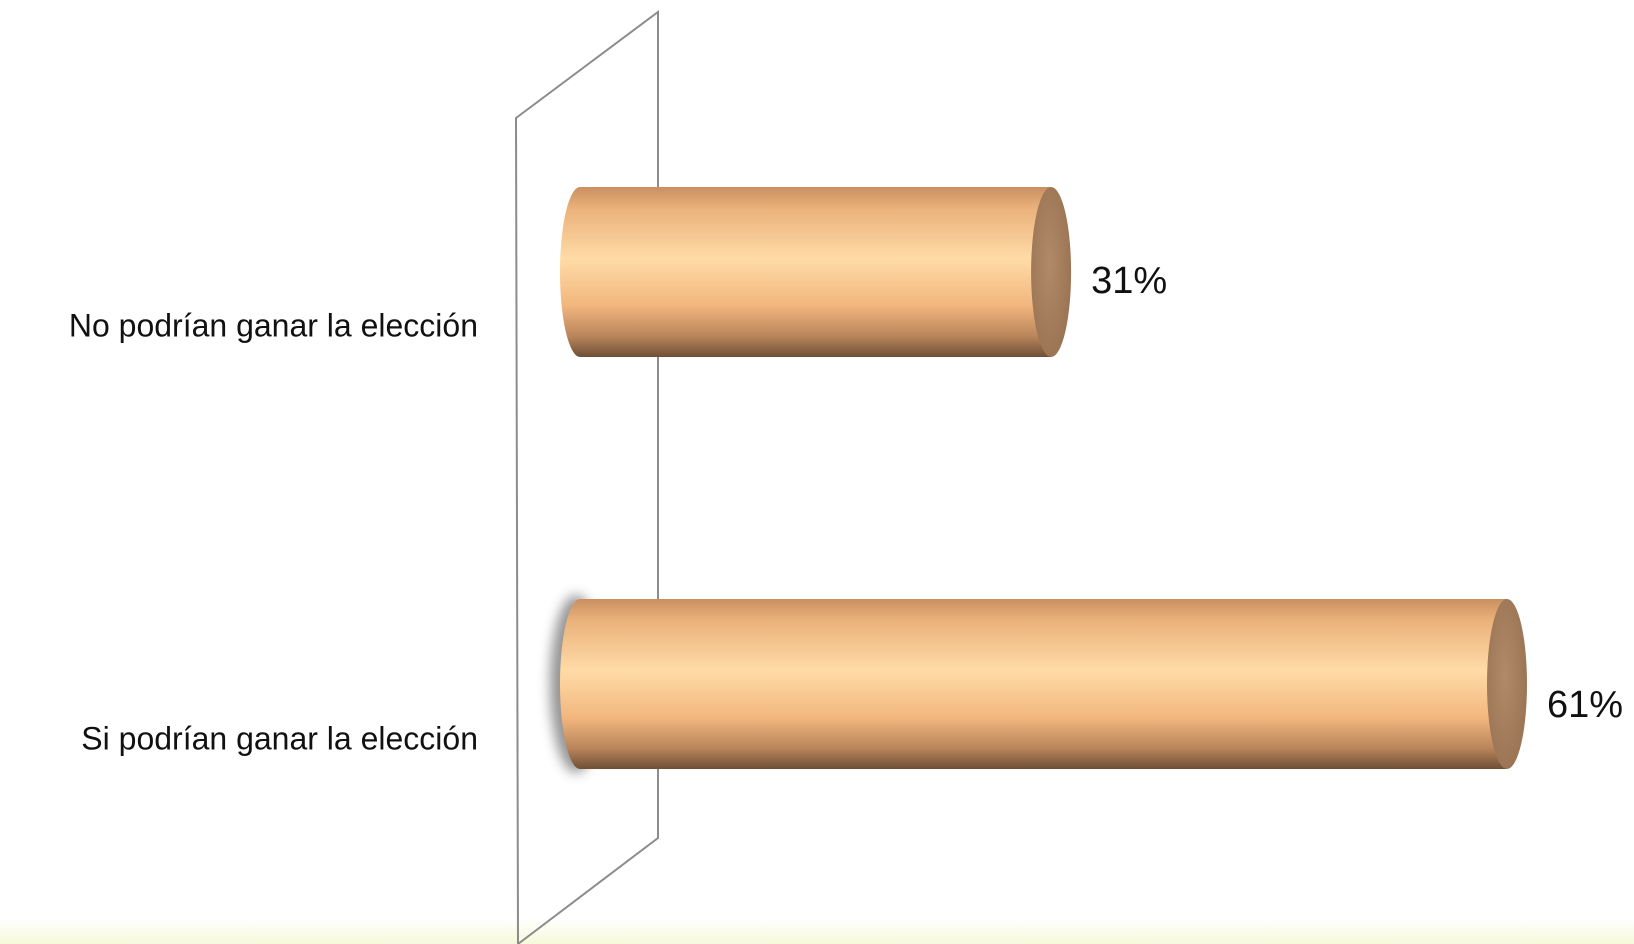 This screenshot has width=1634, height=944. Describe the element at coordinates (586, 477) in the screenshot. I see `axis-wall` at that location.